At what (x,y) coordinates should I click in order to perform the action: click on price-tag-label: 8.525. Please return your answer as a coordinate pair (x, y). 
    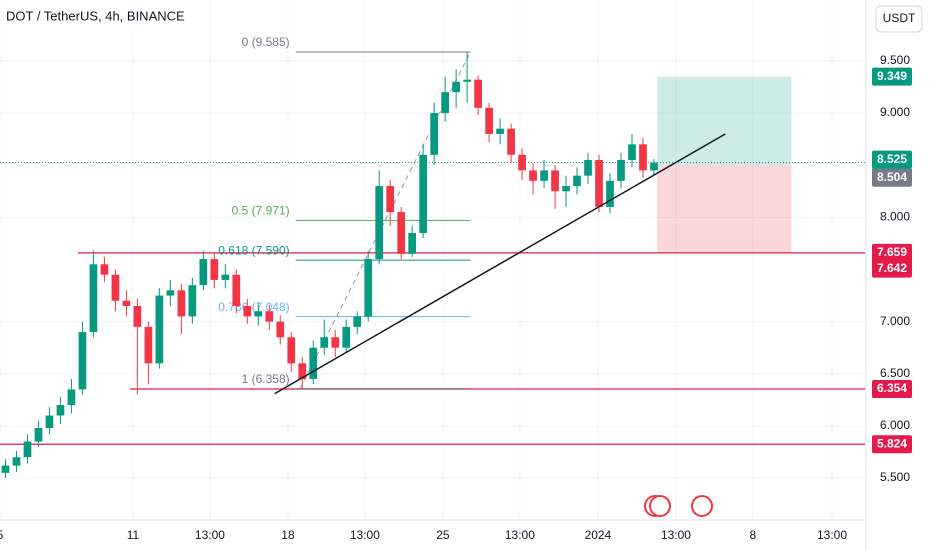
    Looking at the image, I should click on (892, 159).